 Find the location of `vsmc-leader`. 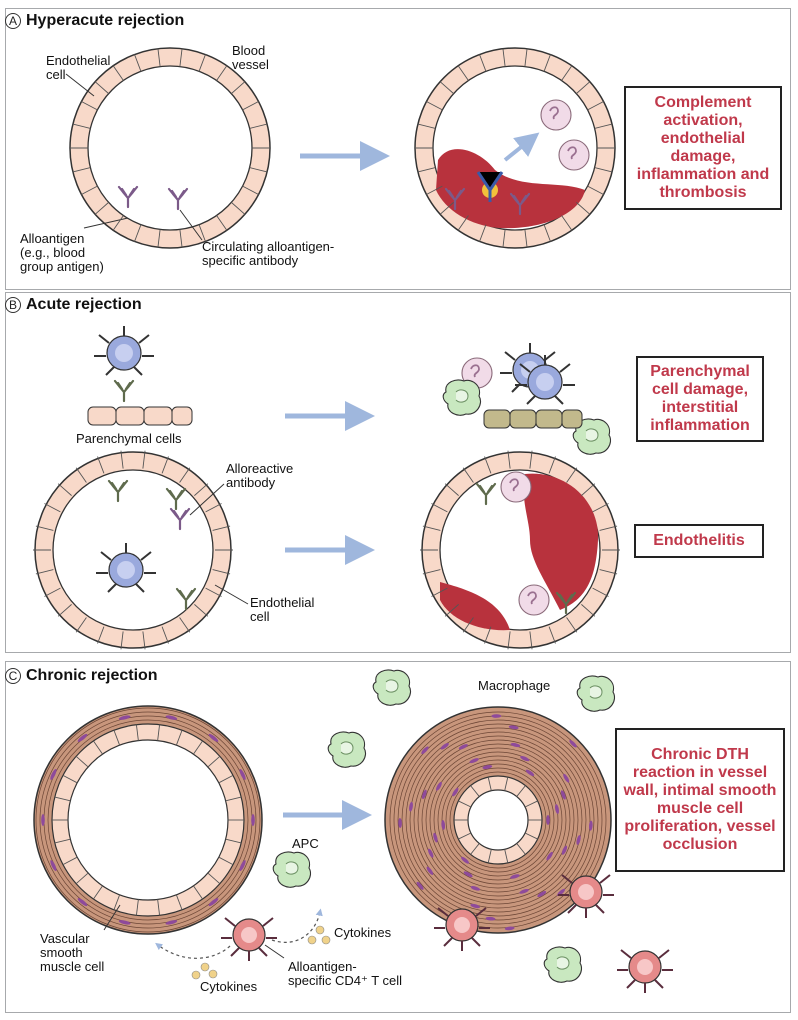

vsmc-leader is located at coordinates (112, 917).